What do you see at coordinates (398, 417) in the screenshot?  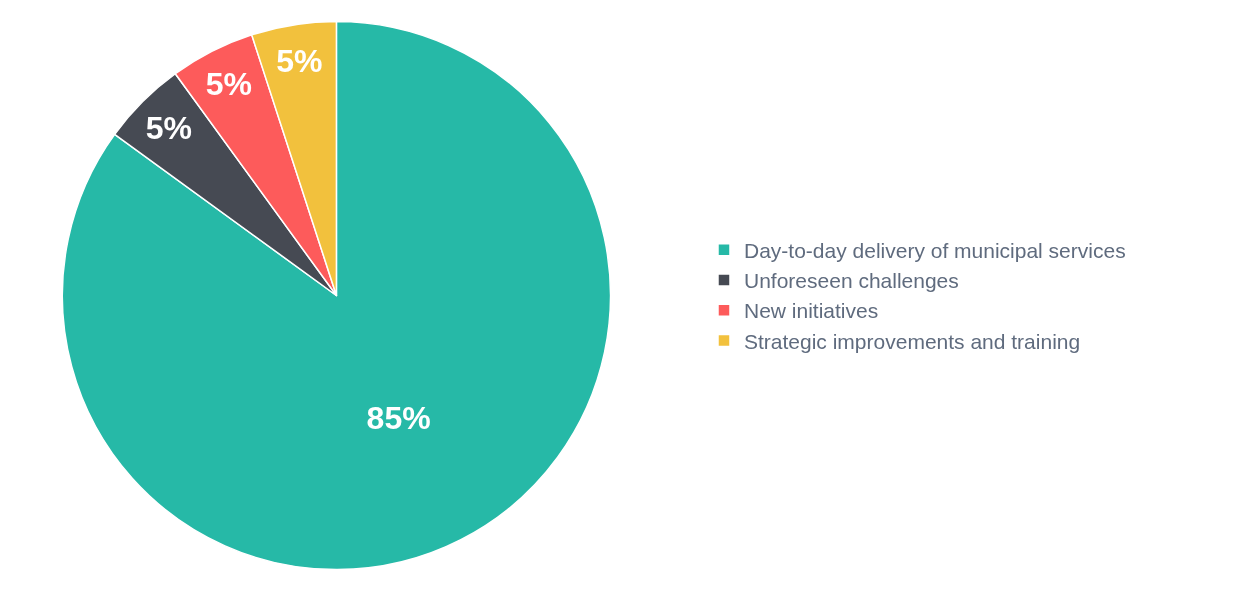 I see `data-label: 85%` at bounding box center [398, 417].